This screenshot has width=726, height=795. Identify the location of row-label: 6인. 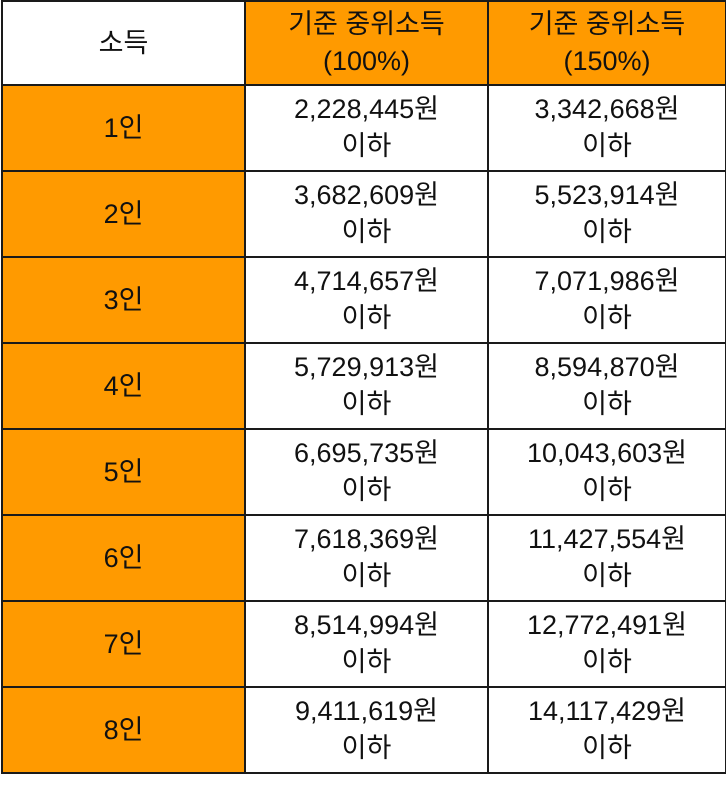
(123, 557).